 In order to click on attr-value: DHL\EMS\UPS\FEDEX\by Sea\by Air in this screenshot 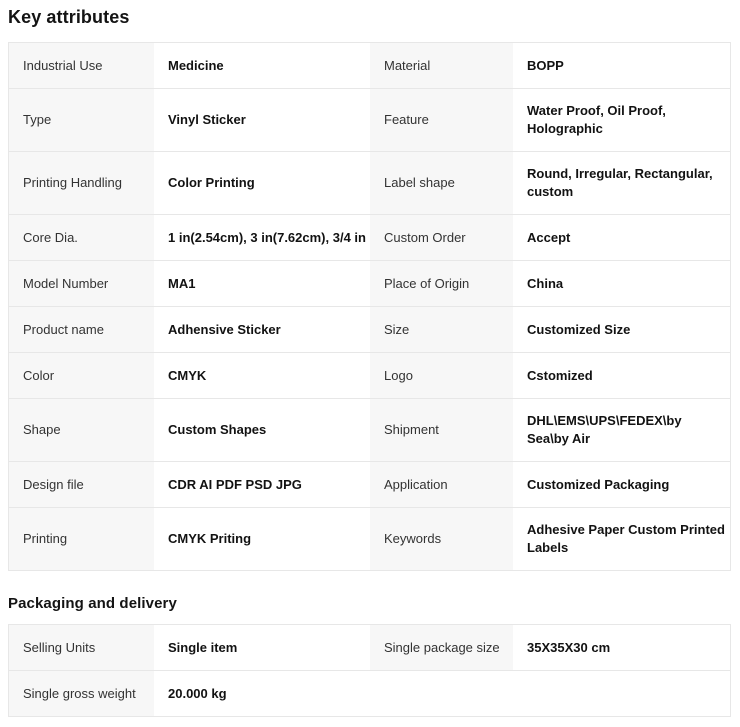, I will do `click(604, 429)`.